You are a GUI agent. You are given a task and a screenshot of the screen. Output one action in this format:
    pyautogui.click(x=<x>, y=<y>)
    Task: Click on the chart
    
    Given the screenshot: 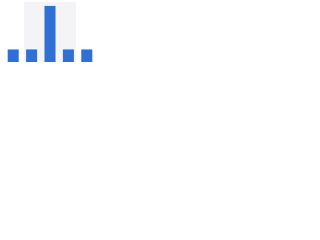 What is the action you would take?
    pyautogui.click(x=50, y=35)
    